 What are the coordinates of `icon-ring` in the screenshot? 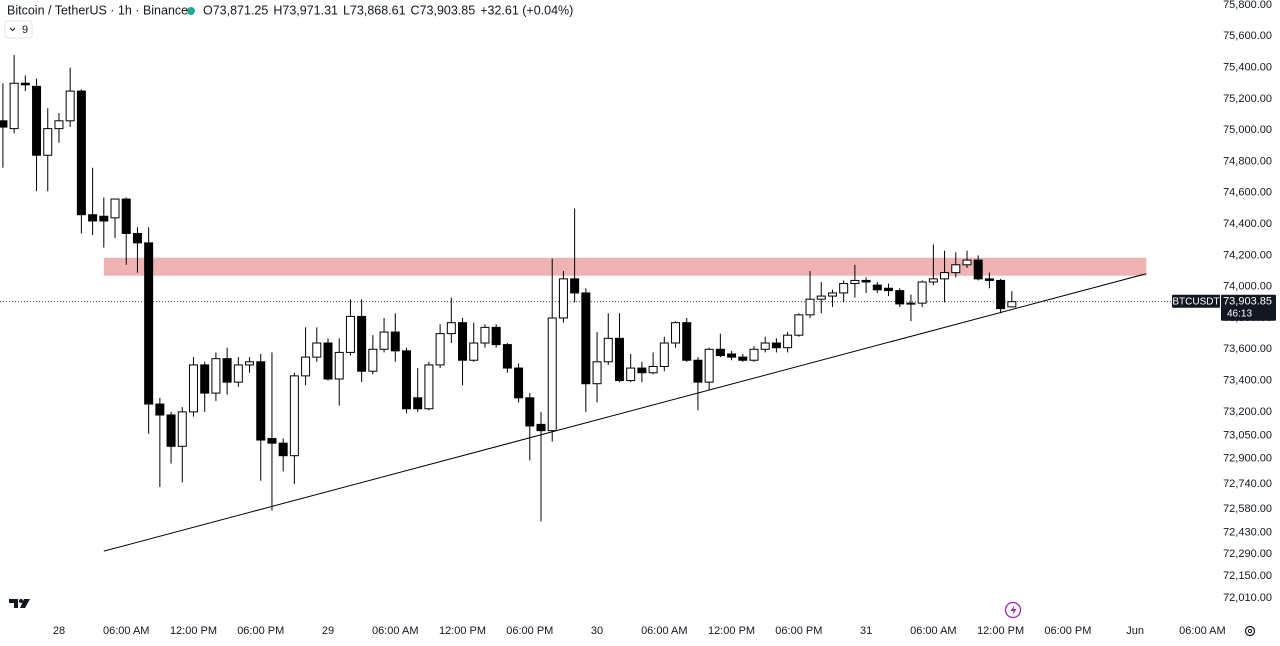 It's located at (1013, 610).